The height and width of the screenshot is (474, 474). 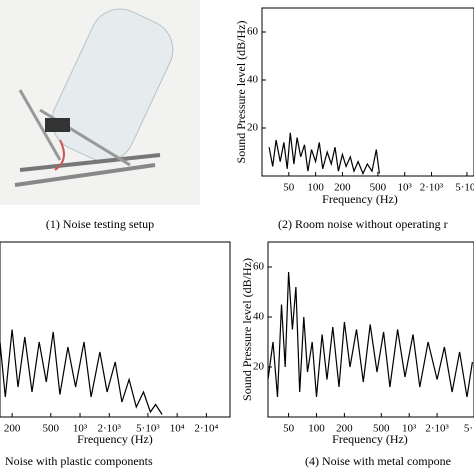 I want to click on caption: (1) Noise testing setup, so click(x=100, y=224).